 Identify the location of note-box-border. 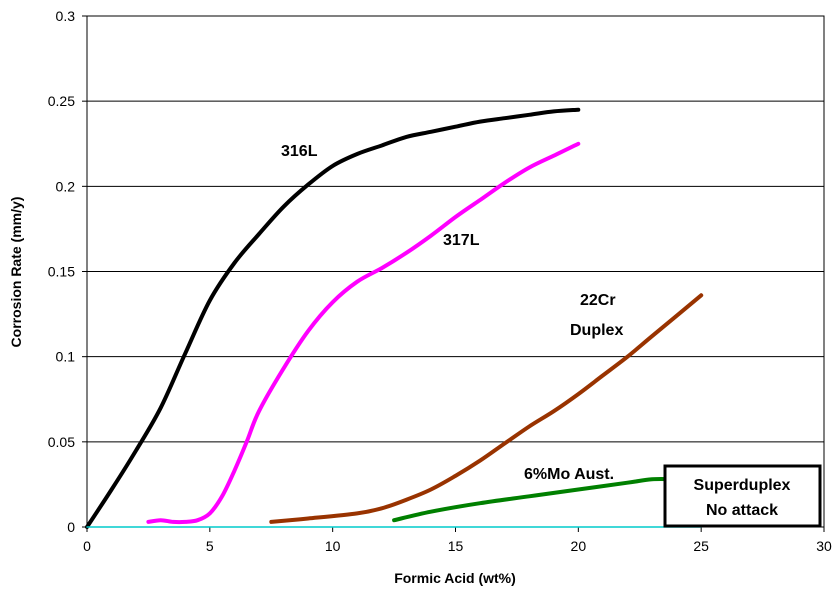
(742, 496).